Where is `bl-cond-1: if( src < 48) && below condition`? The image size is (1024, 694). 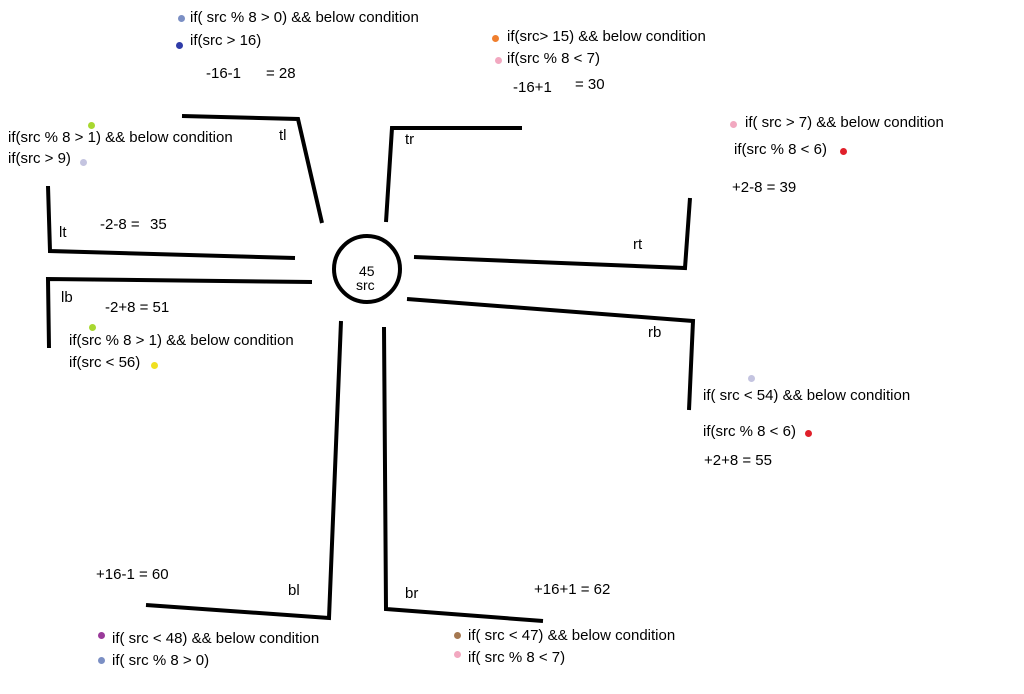 bl-cond-1: if( src < 48) && below condition is located at coordinates (216, 638).